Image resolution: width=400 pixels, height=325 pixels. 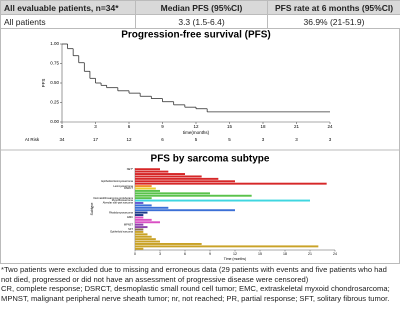 What do you see at coordinates (333, 7) in the screenshot?
I see `header-cell: PFS rate at 6 months (95%CI)` at bounding box center [333, 7].